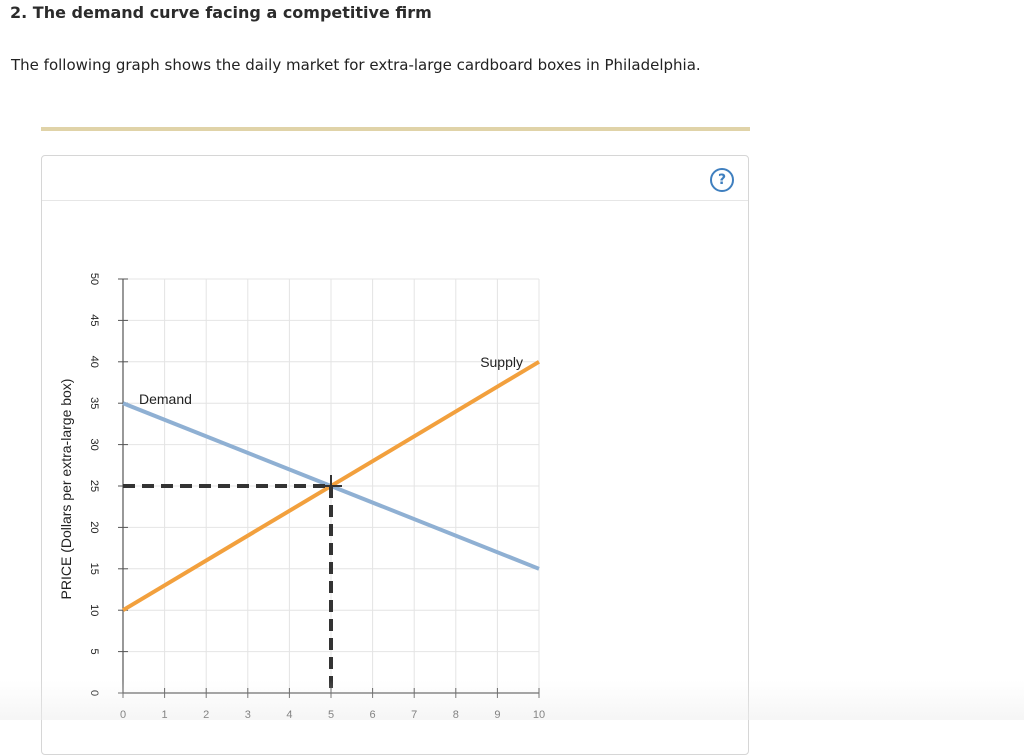 This screenshot has width=1024, height=755. Describe the element at coordinates (206, 714) in the screenshot. I see `x-tick-label: 2` at that location.